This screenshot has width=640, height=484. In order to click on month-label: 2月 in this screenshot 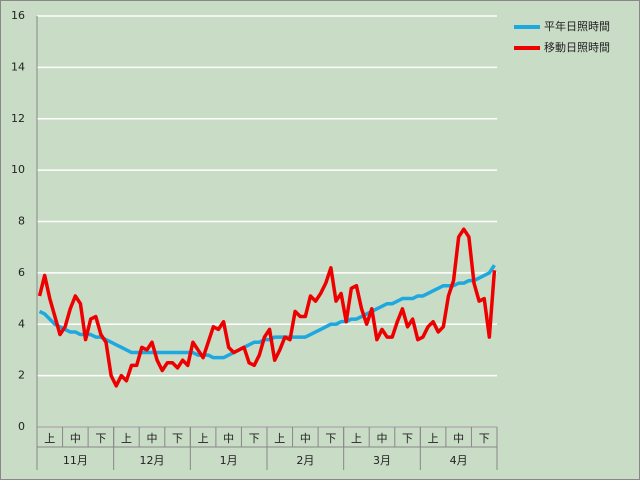, I will do `click(305, 460)`.